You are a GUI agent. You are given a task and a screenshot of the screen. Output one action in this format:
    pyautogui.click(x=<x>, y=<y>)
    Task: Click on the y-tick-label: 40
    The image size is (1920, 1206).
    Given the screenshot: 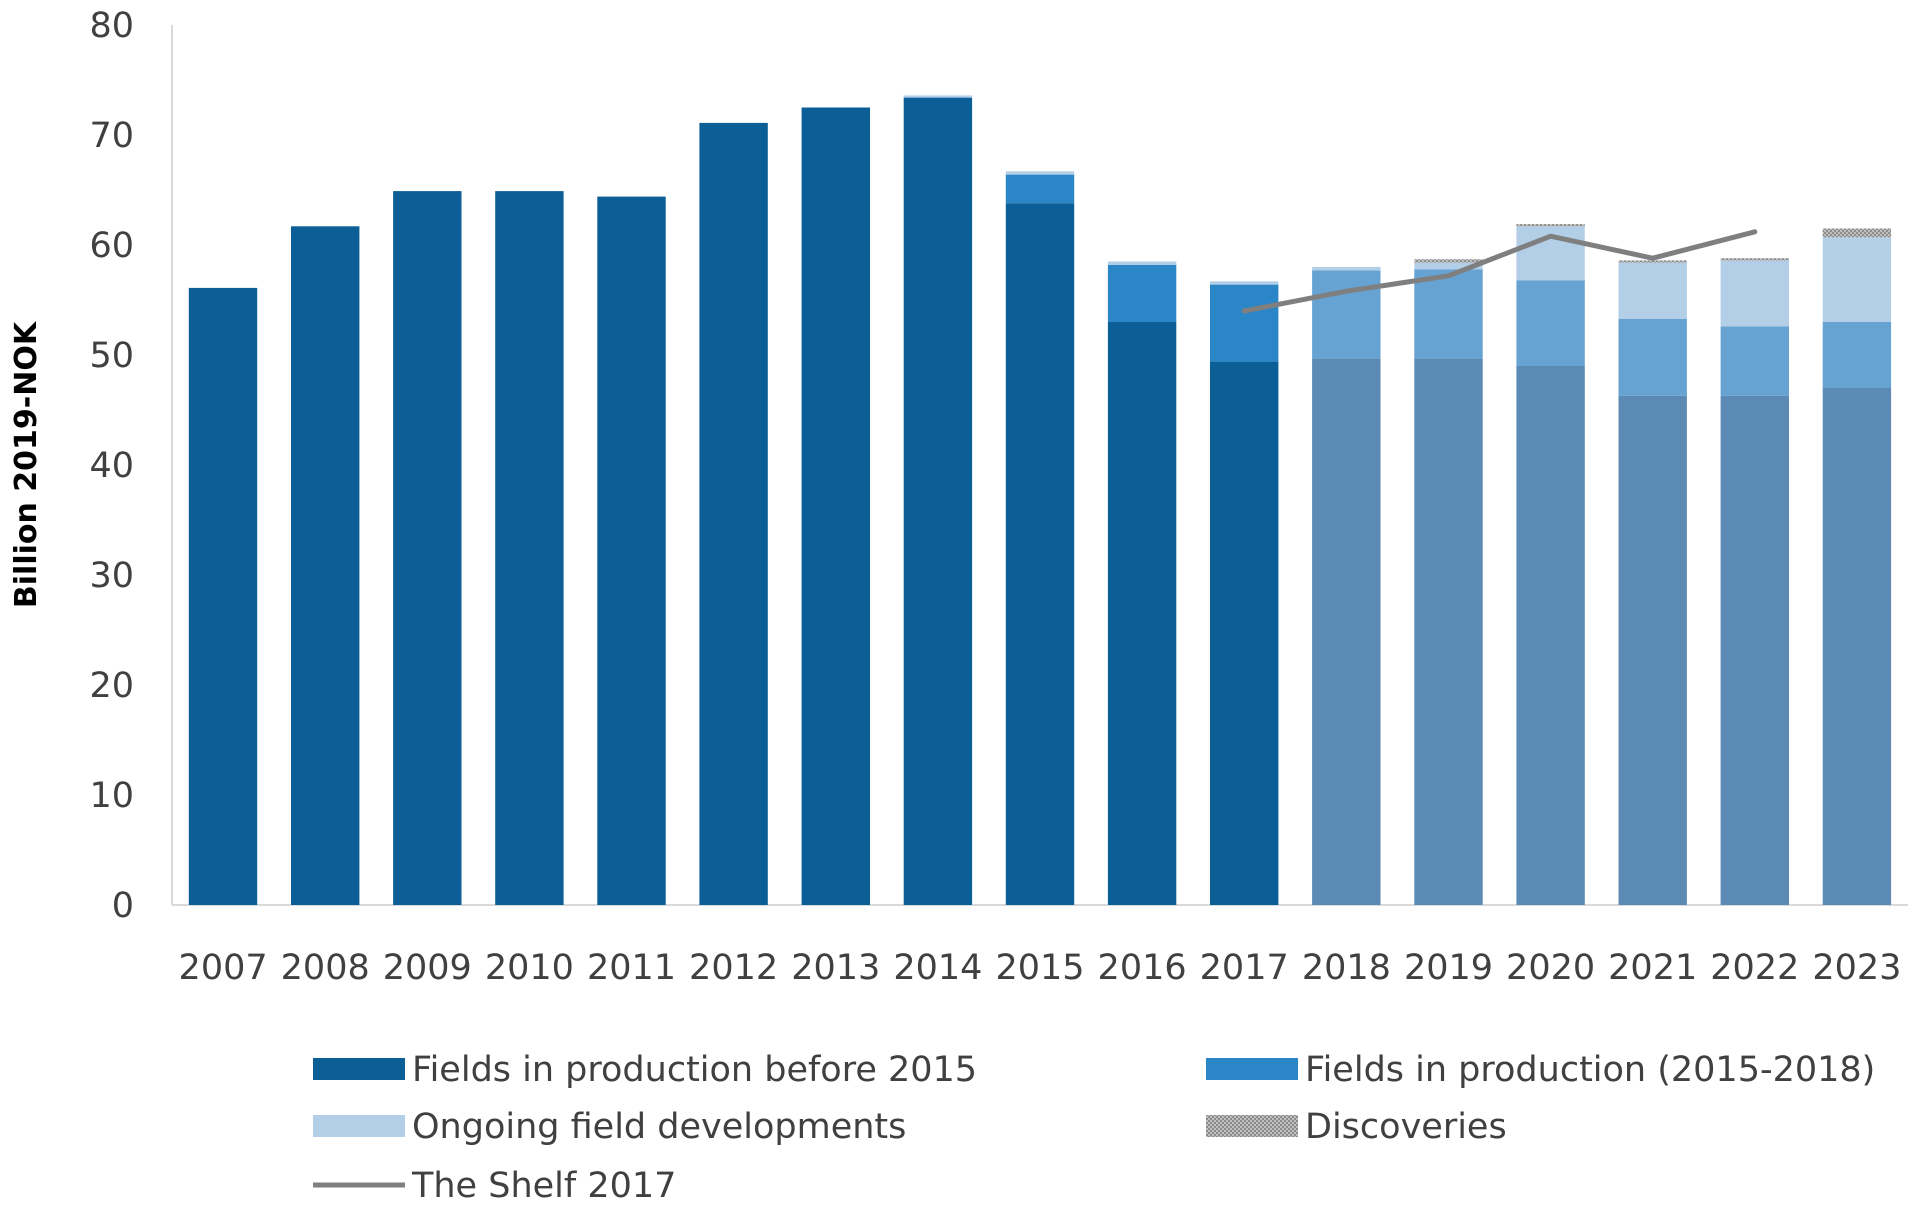 What is the action you would take?
    pyautogui.click(x=111, y=466)
    